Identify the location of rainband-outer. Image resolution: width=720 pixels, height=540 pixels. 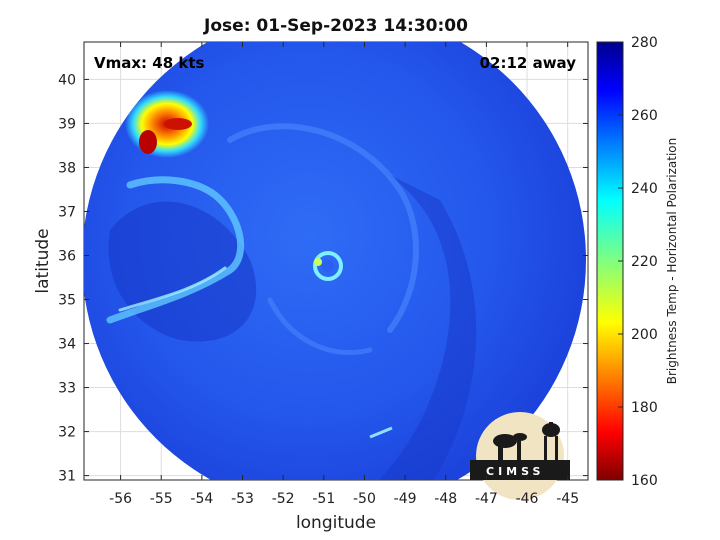
(175, 250).